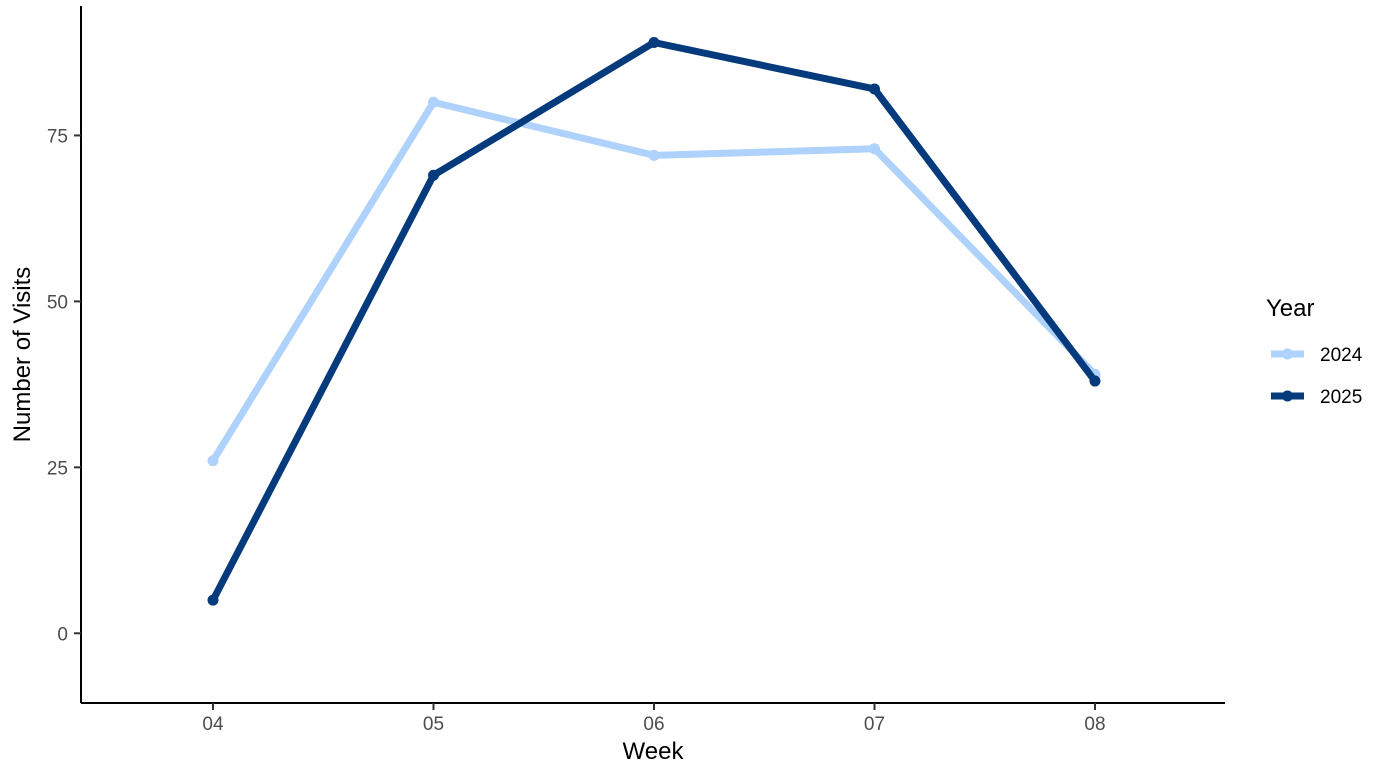  What do you see at coordinates (1316, 397) in the screenshot?
I see `legend-item: 2025` at bounding box center [1316, 397].